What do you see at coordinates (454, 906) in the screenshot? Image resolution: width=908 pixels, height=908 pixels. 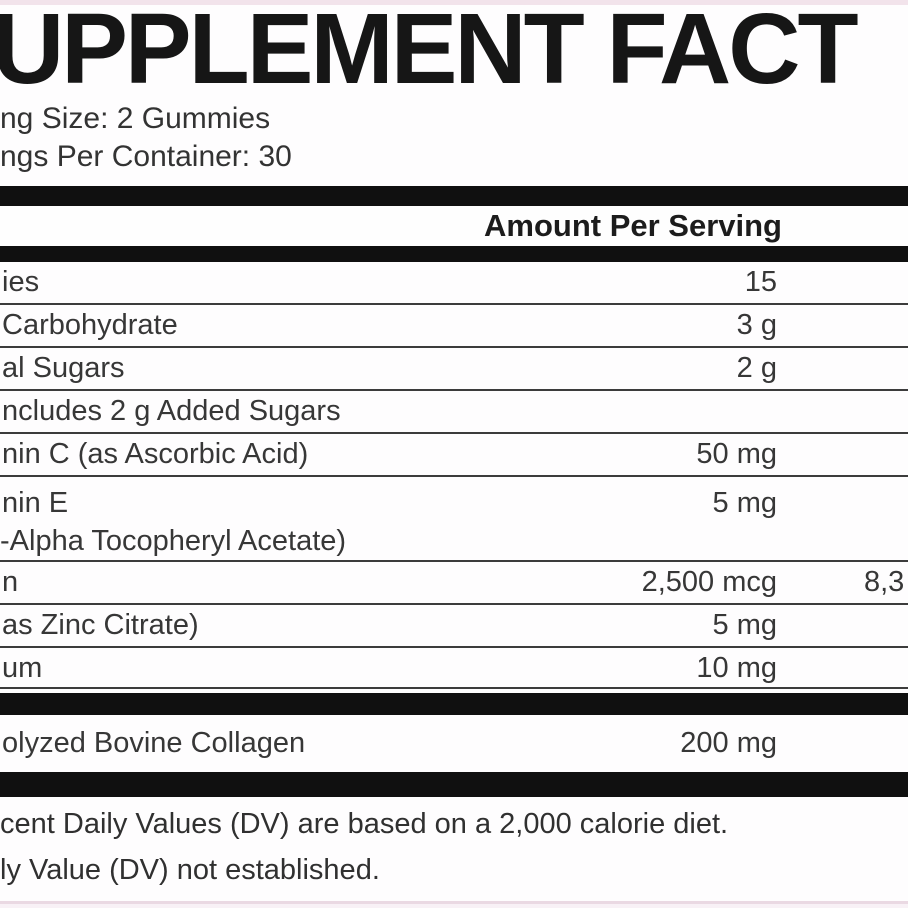 I see `background-pink-strip-bottom` at bounding box center [454, 906].